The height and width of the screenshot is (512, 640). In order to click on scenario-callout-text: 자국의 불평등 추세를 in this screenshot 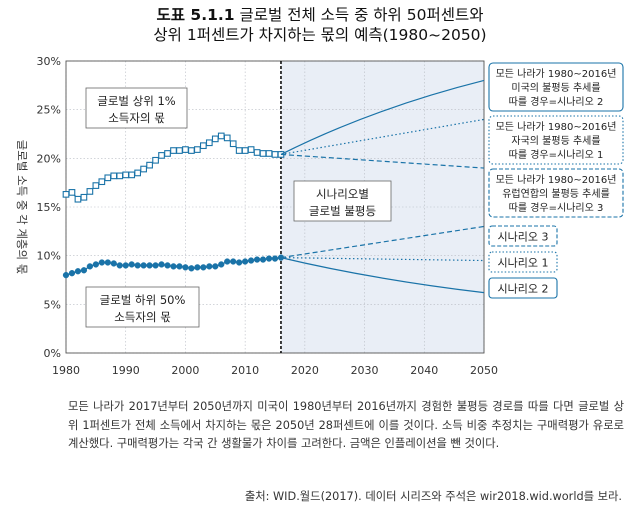, I will do `click(555, 141)`.